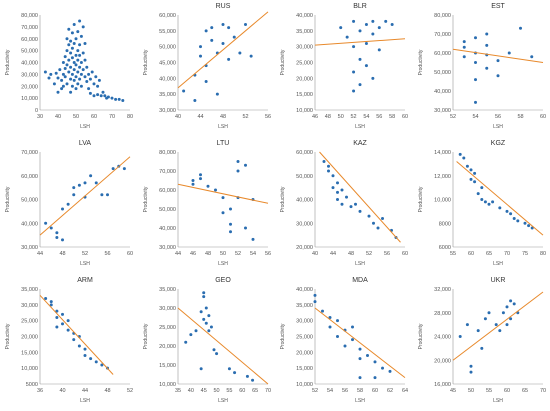  What do you see at coordinates (167, 16) in the screenshot?
I see `y-tick-label: 60,000` at bounding box center [167, 16].